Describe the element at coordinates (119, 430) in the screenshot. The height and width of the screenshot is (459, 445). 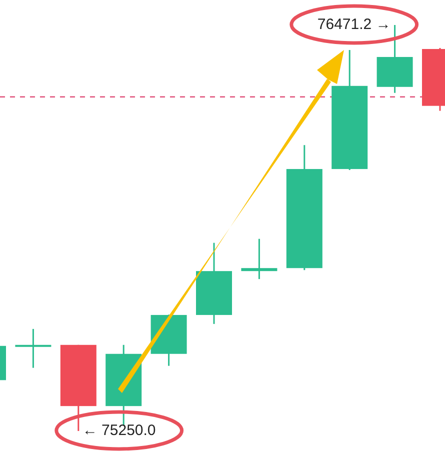
I see `annotation: ← 75250.0` at that location.